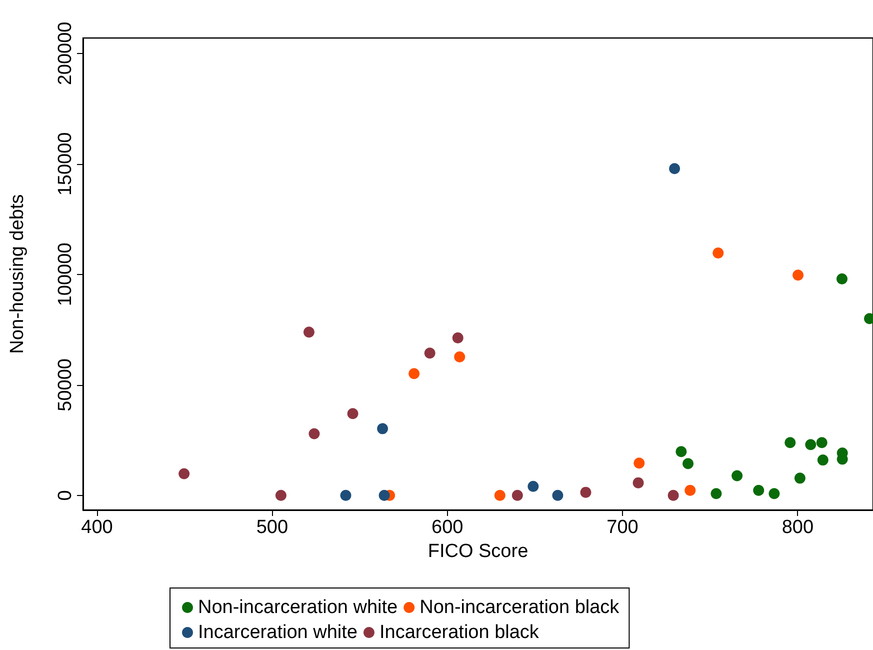  Describe the element at coordinates (17, 274) in the screenshot. I see `y-axis-title: Non-housing debts` at that location.